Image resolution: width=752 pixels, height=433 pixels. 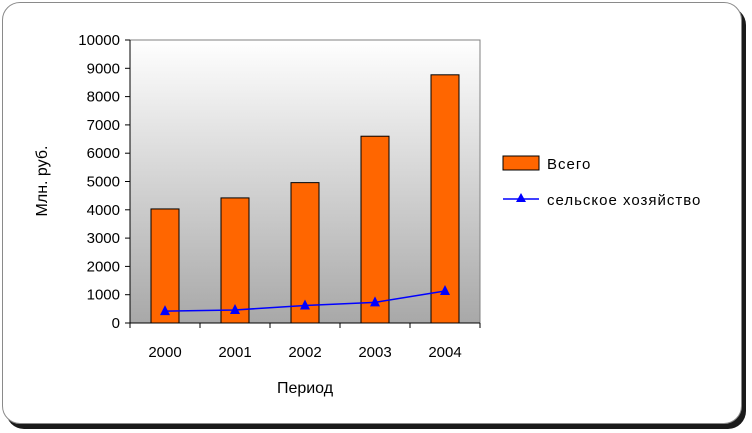 I want to click on legend-swatch-total, so click(x=521, y=163).